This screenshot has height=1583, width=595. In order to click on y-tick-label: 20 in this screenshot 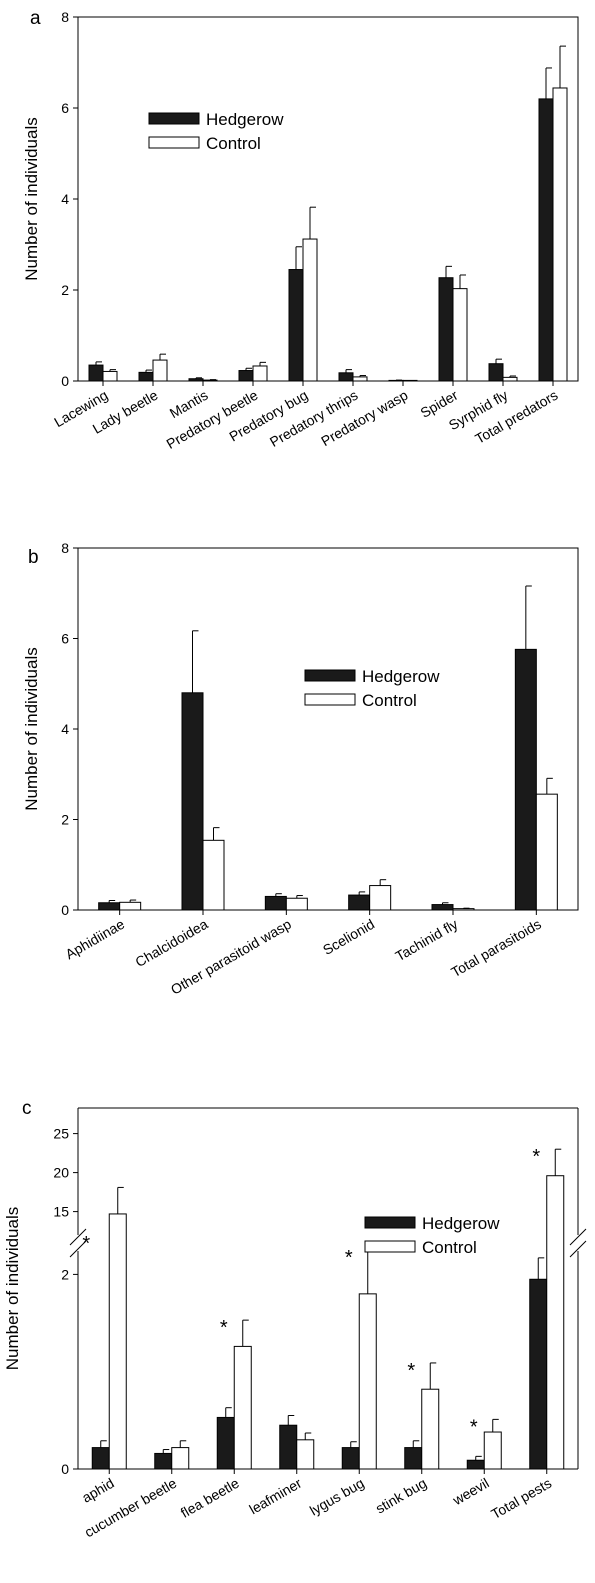, I will do `click(61, 1173)`.